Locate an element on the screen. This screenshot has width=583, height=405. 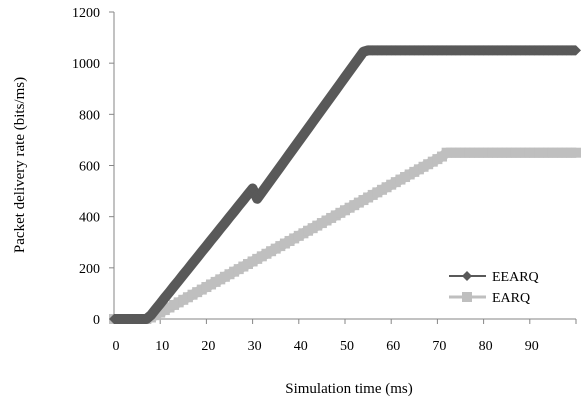
y-tick-label: 1000 is located at coordinates (86, 64).